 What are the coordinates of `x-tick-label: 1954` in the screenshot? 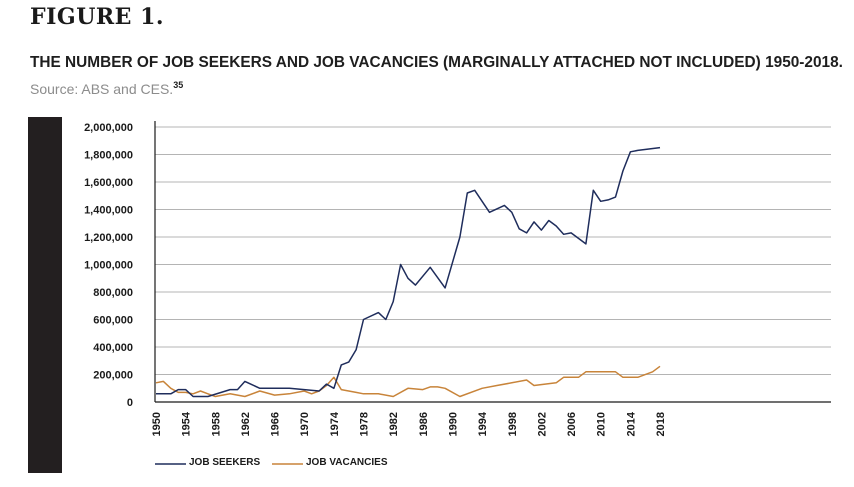 It's located at (187, 423).